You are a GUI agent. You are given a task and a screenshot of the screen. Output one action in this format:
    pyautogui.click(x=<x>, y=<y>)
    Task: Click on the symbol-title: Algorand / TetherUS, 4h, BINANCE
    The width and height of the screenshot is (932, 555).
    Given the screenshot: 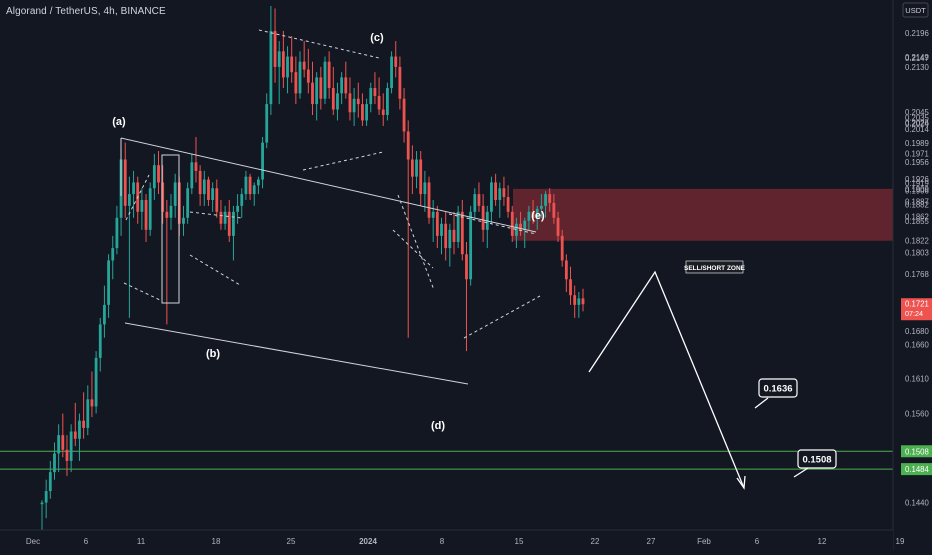 What is the action you would take?
    pyautogui.click(x=86, y=11)
    